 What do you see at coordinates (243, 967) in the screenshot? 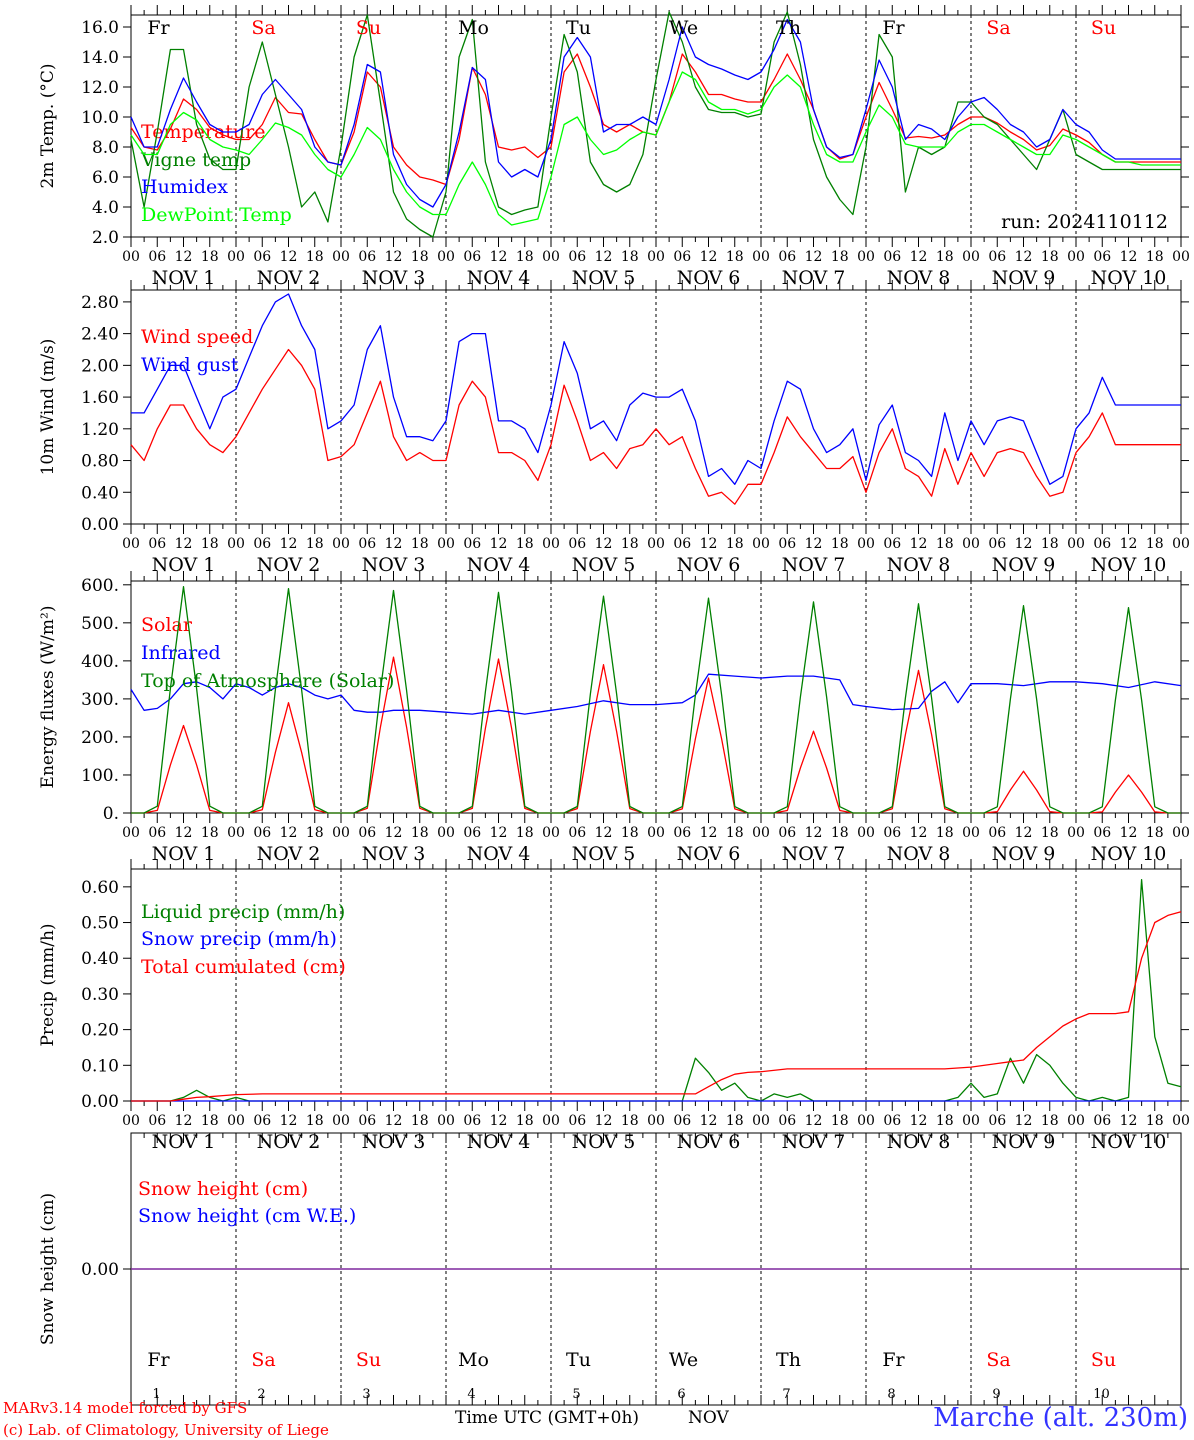
I see `legend-entry: Total cumulated (cm)` at bounding box center [243, 967].